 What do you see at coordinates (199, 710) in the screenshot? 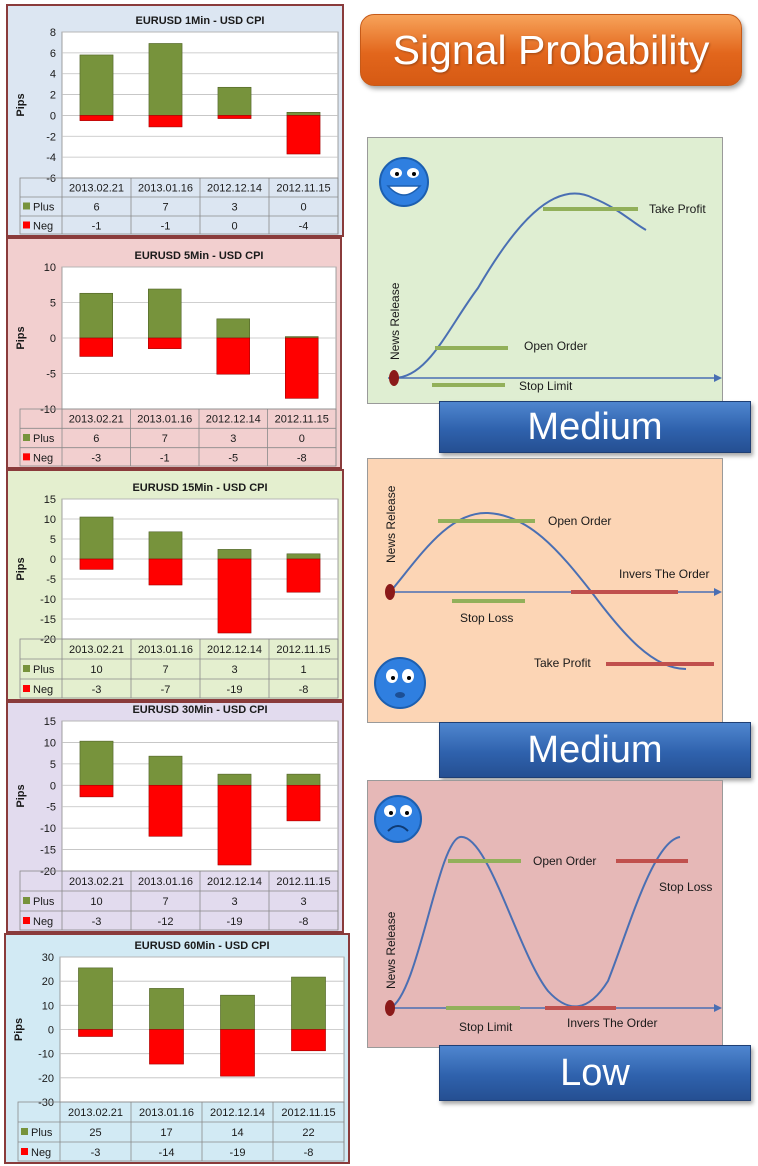
I see `chart-title: EURUSD 30Min - USD CPI` at bounding box center [199, 710].